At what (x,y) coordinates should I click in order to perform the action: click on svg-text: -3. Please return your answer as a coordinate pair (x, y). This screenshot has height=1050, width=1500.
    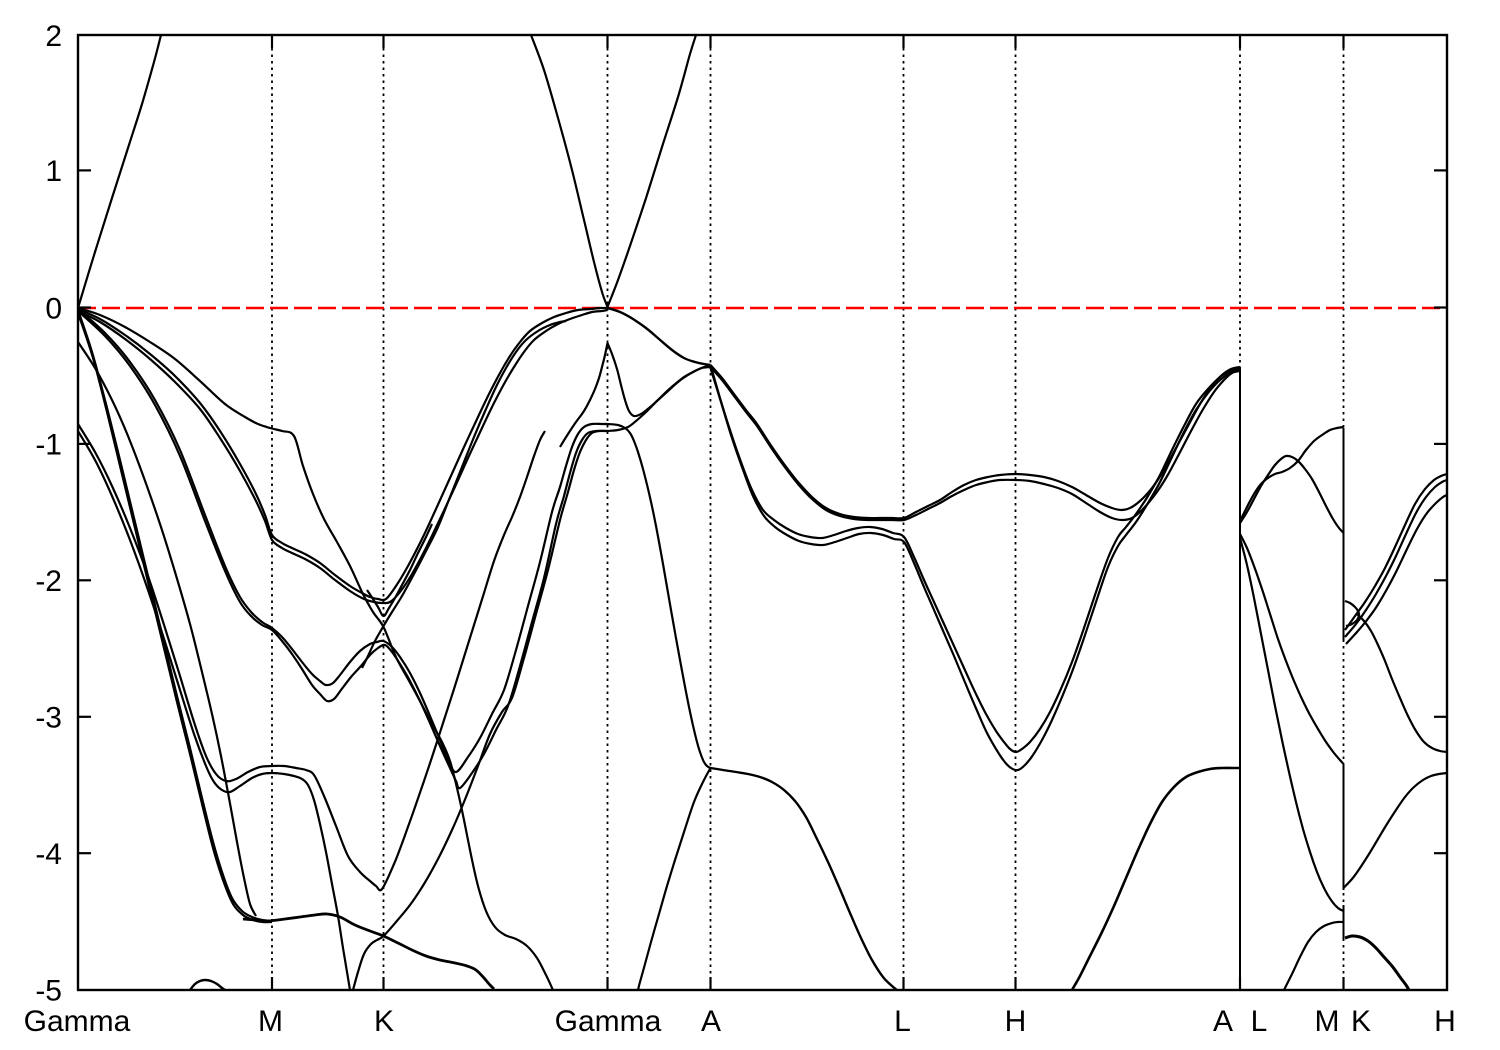
    Looking at the image, I should click on (48, 718).